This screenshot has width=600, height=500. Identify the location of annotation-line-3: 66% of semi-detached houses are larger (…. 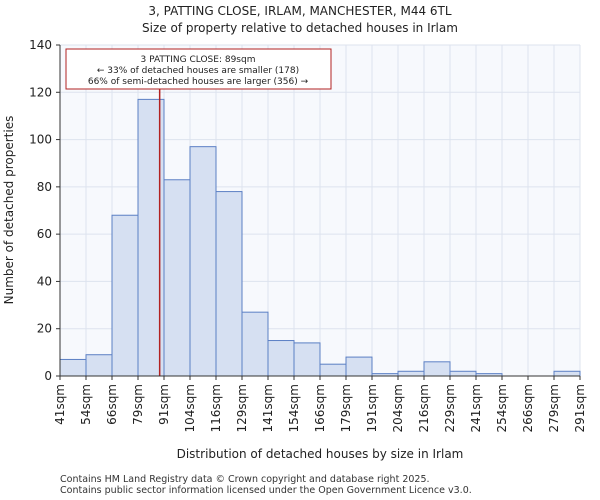
(198, 82).